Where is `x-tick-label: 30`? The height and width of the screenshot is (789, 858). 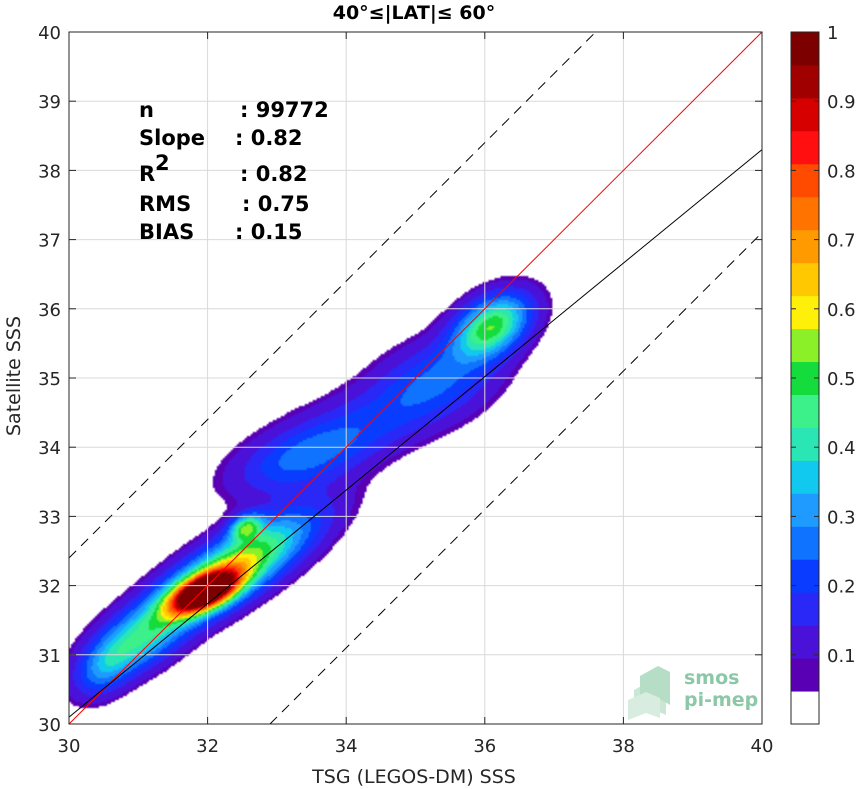
x-tick-label: 30 is located at coordinates (69, 746).